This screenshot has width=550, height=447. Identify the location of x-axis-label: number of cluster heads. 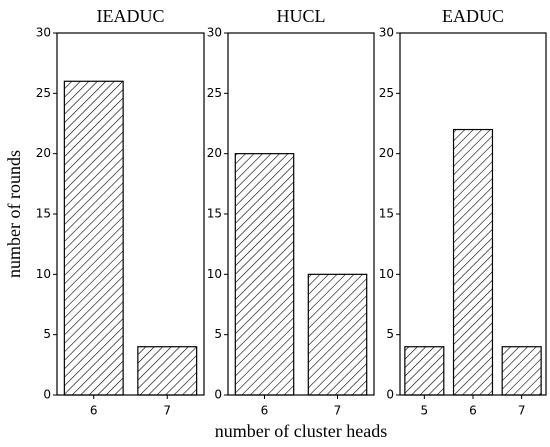
(301, 431).